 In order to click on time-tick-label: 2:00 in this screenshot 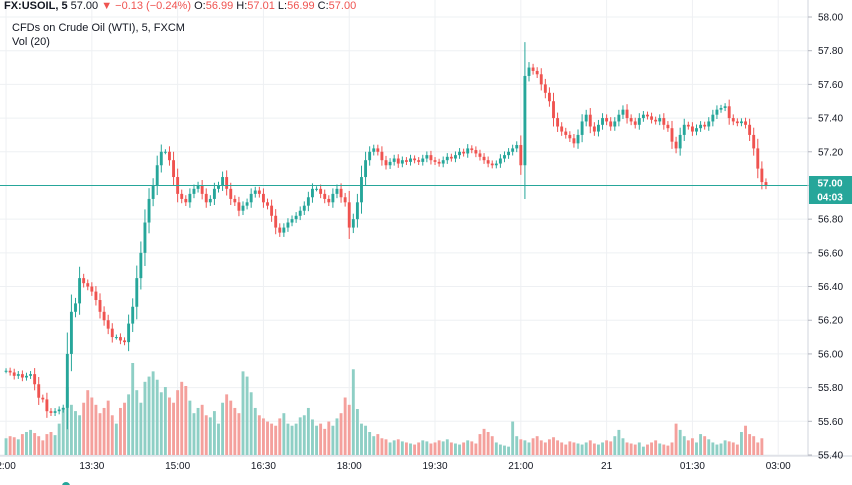, I will do `click(8, 466)`.